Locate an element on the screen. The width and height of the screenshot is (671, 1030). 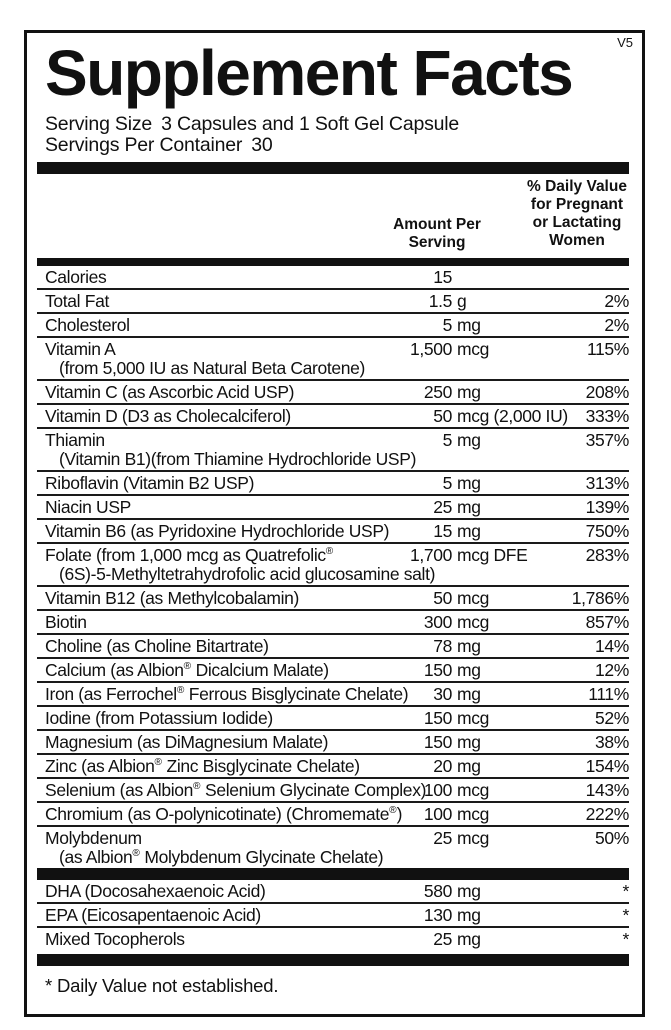
header-line: or Lactating is located at coordinates (577, 222).